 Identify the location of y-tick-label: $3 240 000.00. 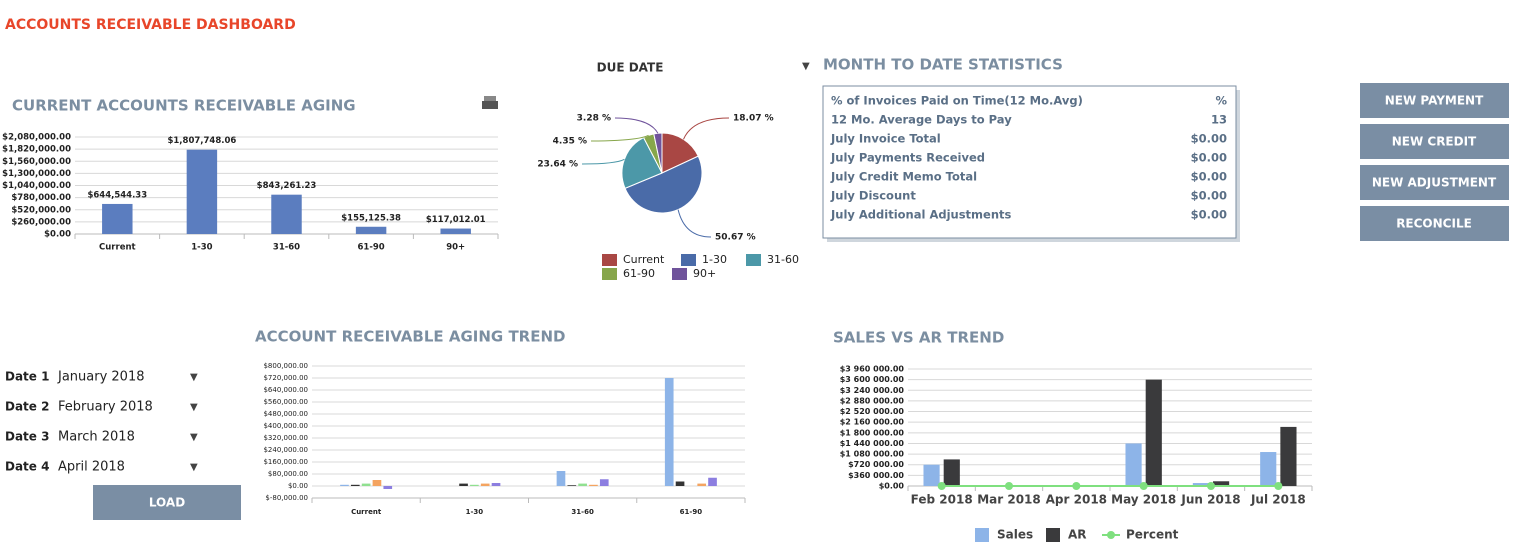
(872, 390).